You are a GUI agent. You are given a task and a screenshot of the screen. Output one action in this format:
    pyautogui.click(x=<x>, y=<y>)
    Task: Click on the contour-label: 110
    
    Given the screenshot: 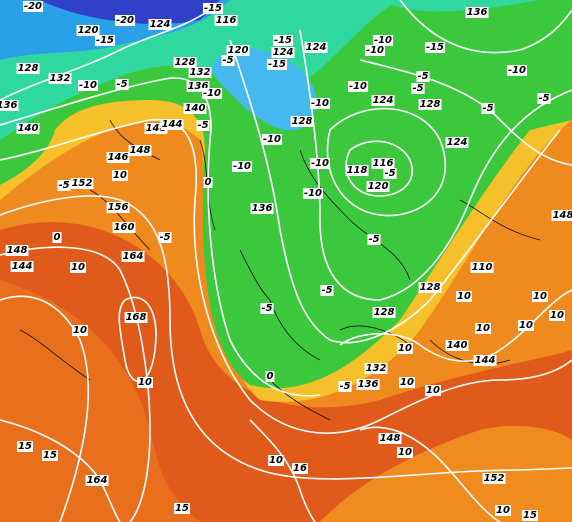 What is the action you would take?
    pyautogui.click(x=482, y=267)
    